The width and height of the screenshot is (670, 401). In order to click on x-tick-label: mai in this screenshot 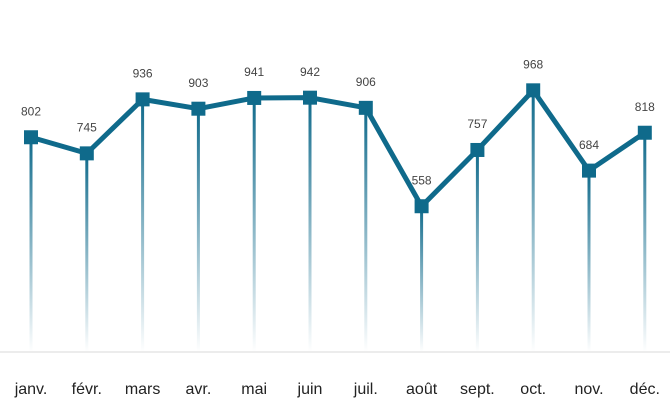, I will do `click(254, 389)`.